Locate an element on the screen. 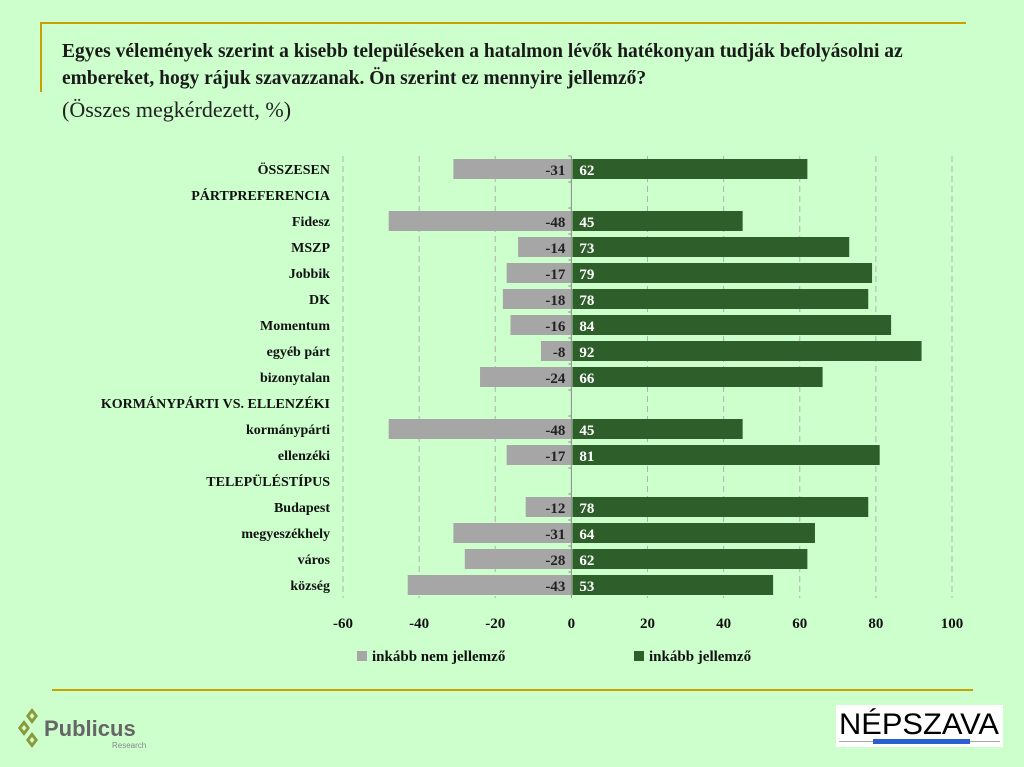 The width and height of the screenshot is (1024, 767). category-label: község is located at coordinates (310, 586).